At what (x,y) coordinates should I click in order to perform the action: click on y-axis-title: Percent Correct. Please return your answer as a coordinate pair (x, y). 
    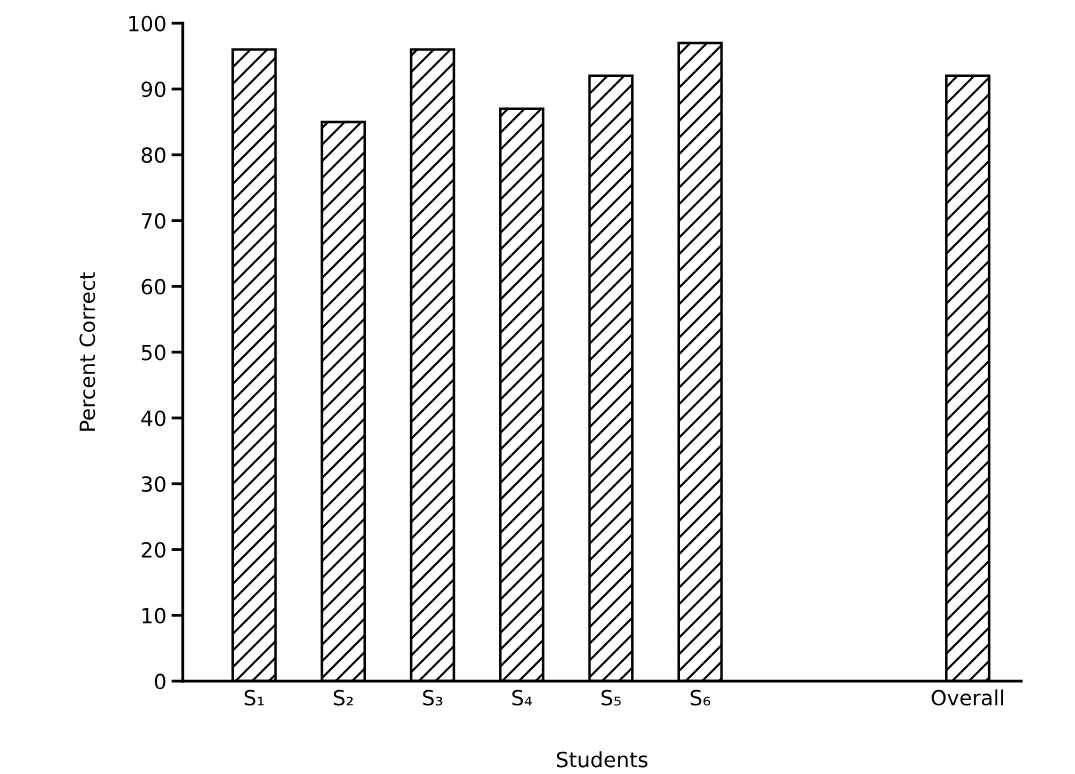
    Looking at the image, I should click on (87, 351).